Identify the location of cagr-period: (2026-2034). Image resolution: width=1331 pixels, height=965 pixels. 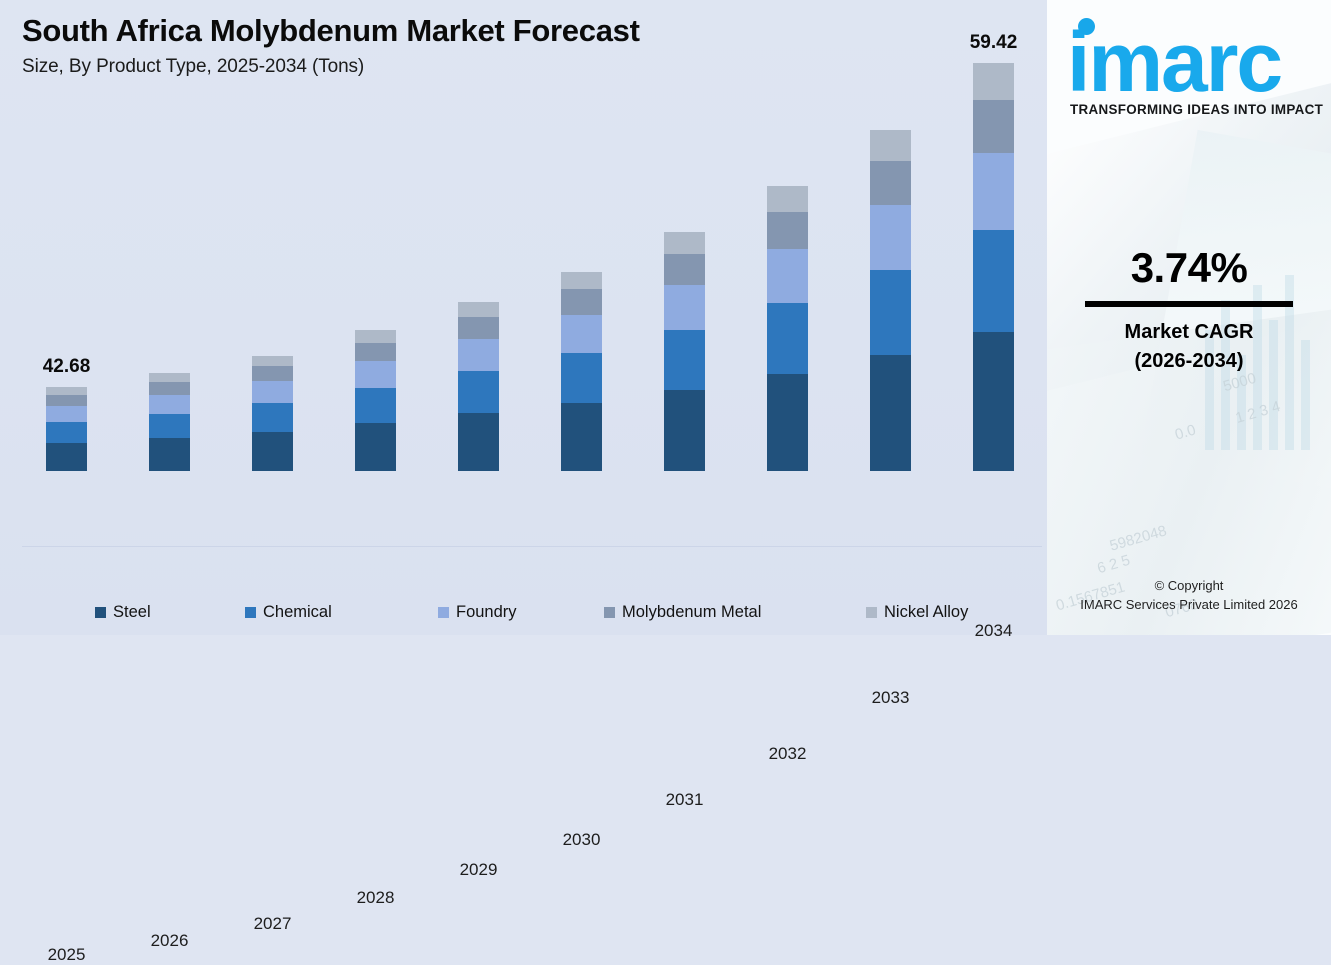
(1189, 361).